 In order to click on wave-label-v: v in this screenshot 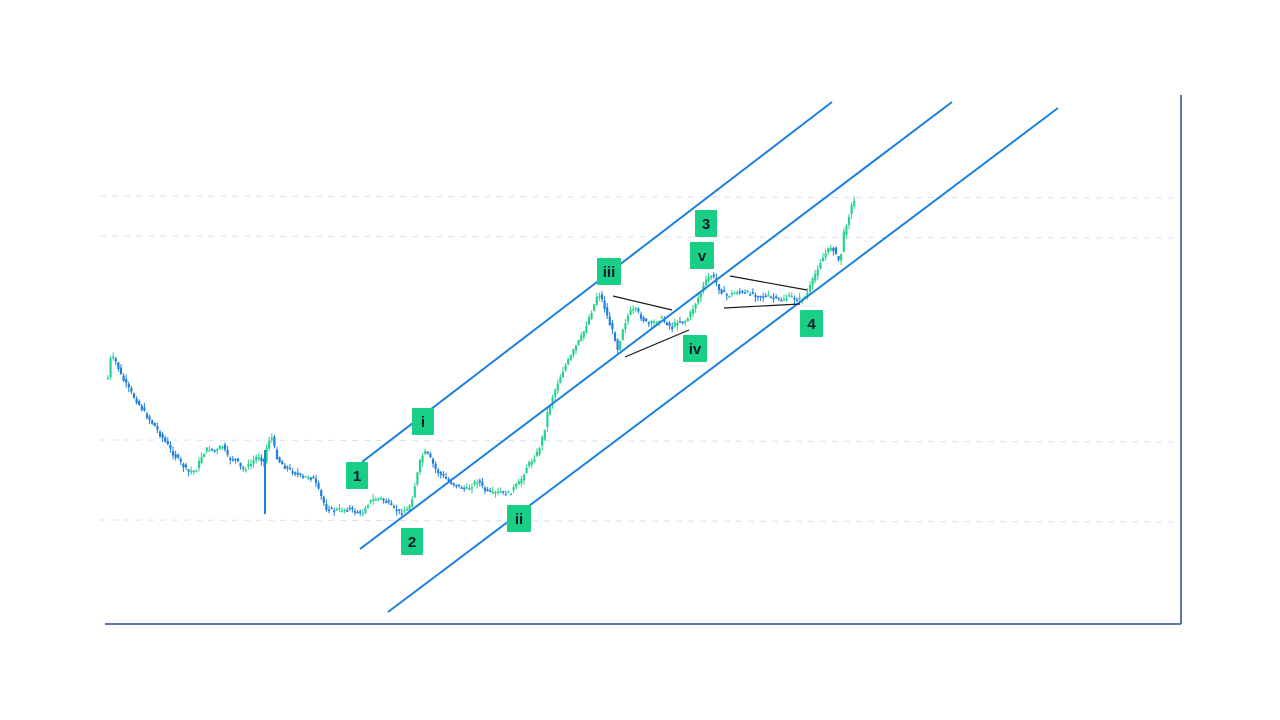, I will do `click(702, 255)`.